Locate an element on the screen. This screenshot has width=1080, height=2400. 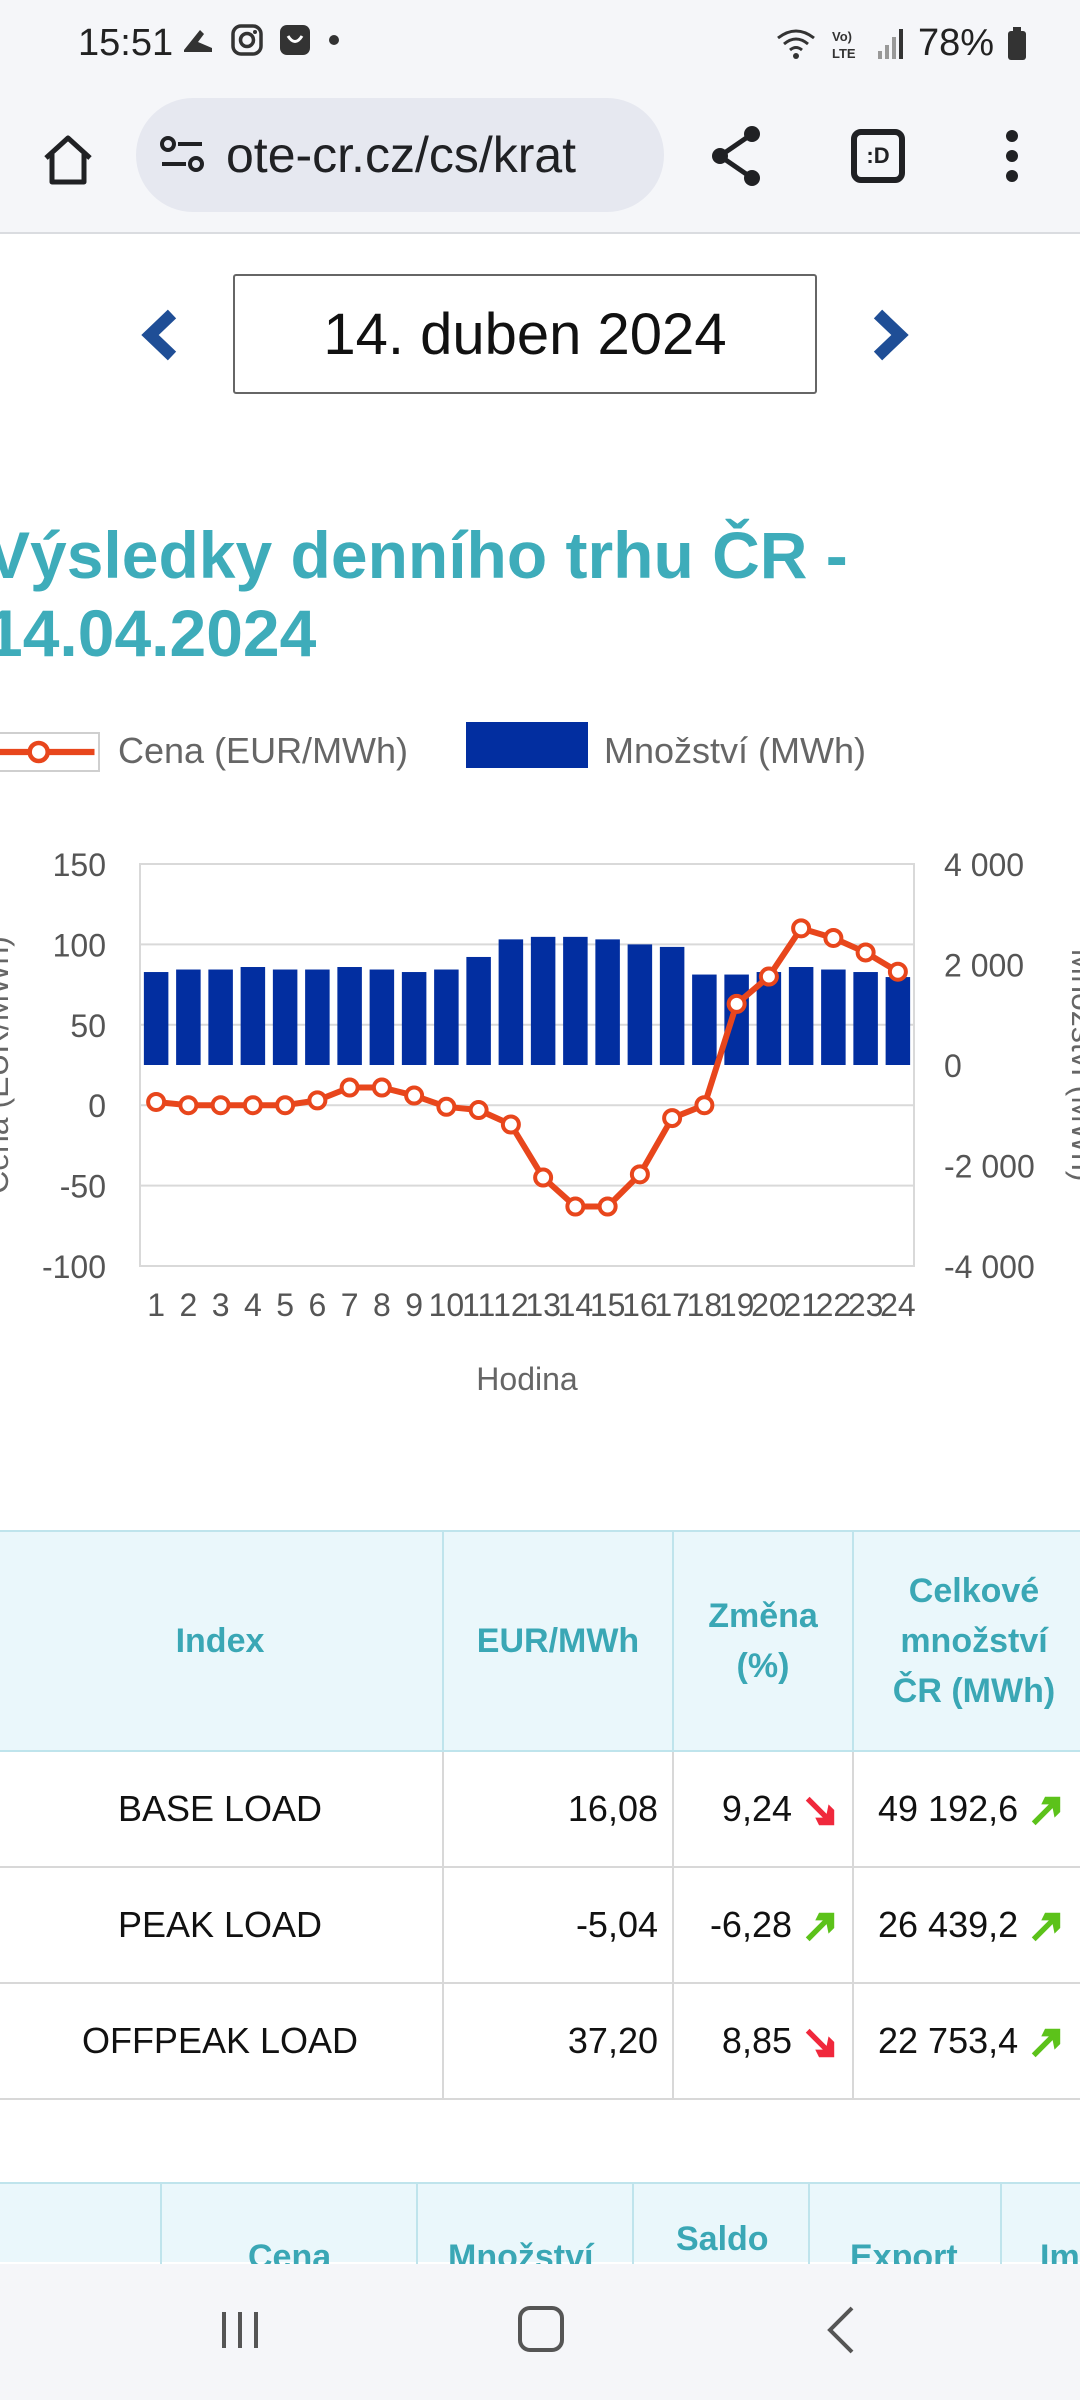
index-price: 16,08 is located at coordinates (558, 1809).